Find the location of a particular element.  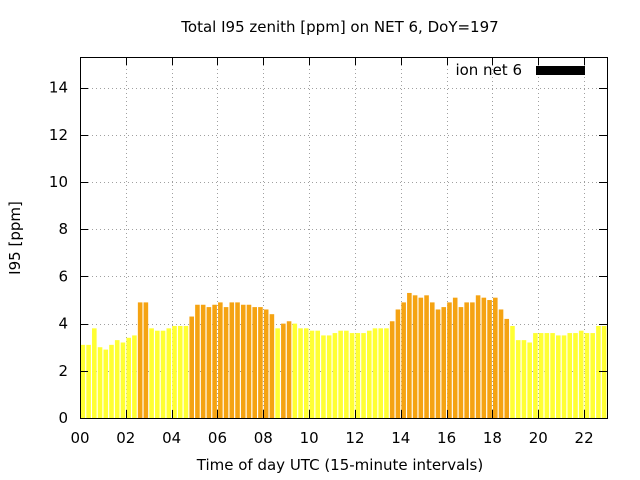

y-tick-label: 2 is located at coordinates (63, 371).